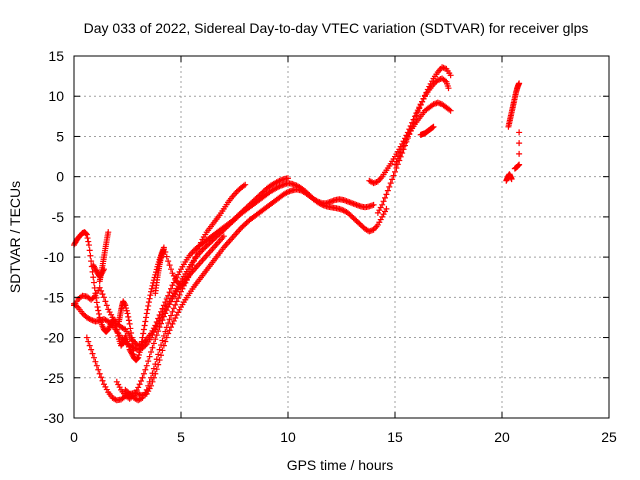 The image size is (640, 480). Describe the element at coordinates (54, 378) in the screenshot. I see `y-tick-label: -25` at that location.